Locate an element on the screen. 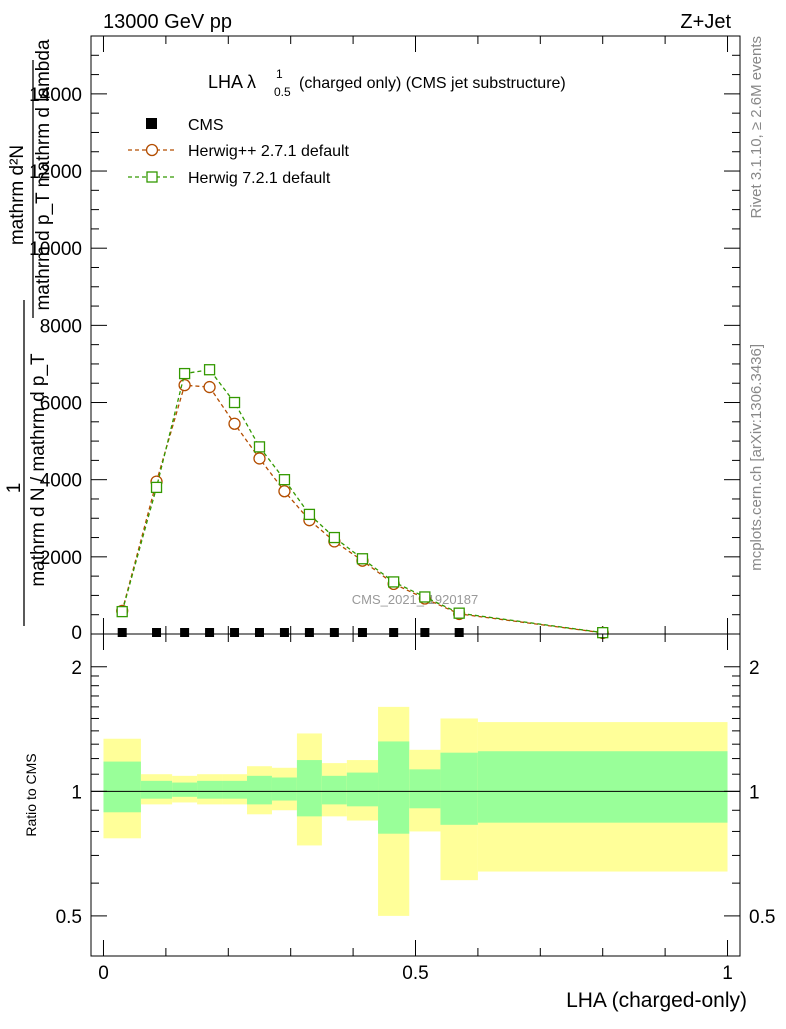 The width and height of the screenshot is (786, 1029). legend-marker-herwigpp is located at coordinates (152, 150).